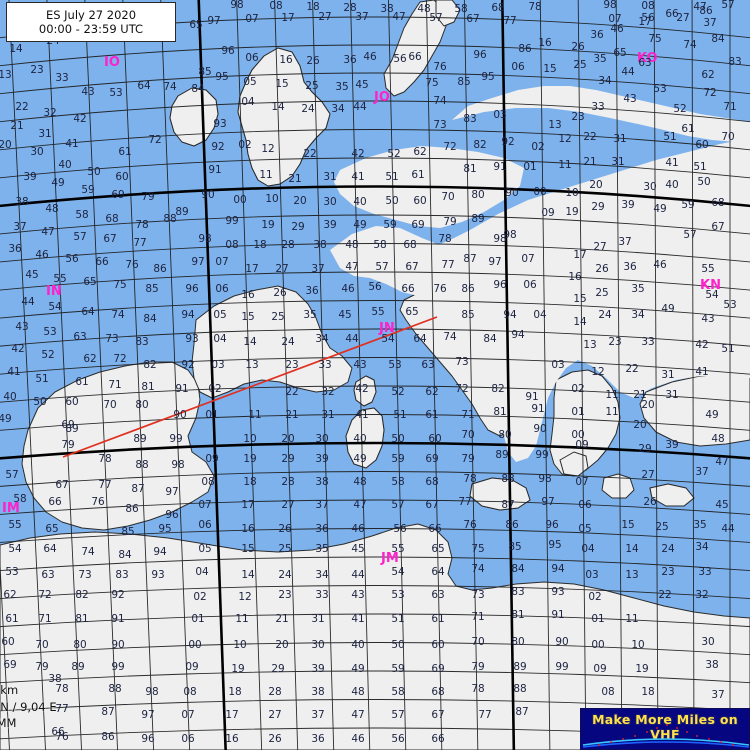 This screenshot has height=750, width=750. Describe the element at coordinates (497, 389) in the screenshot. I see `subsquare-number: 82` at that location.